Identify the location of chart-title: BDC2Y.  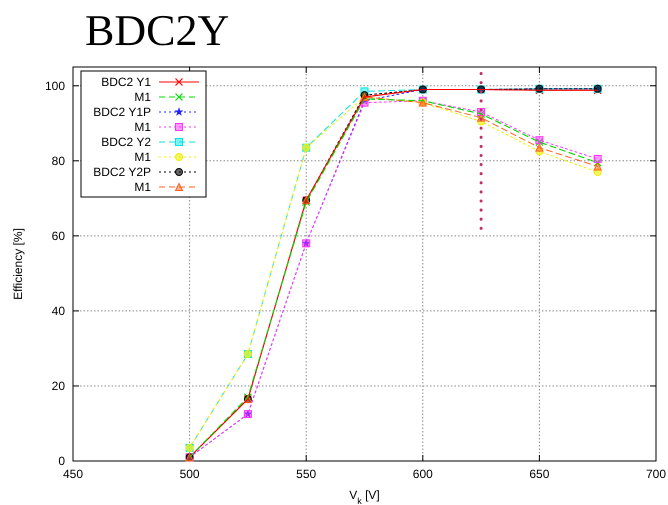
(157, 30).